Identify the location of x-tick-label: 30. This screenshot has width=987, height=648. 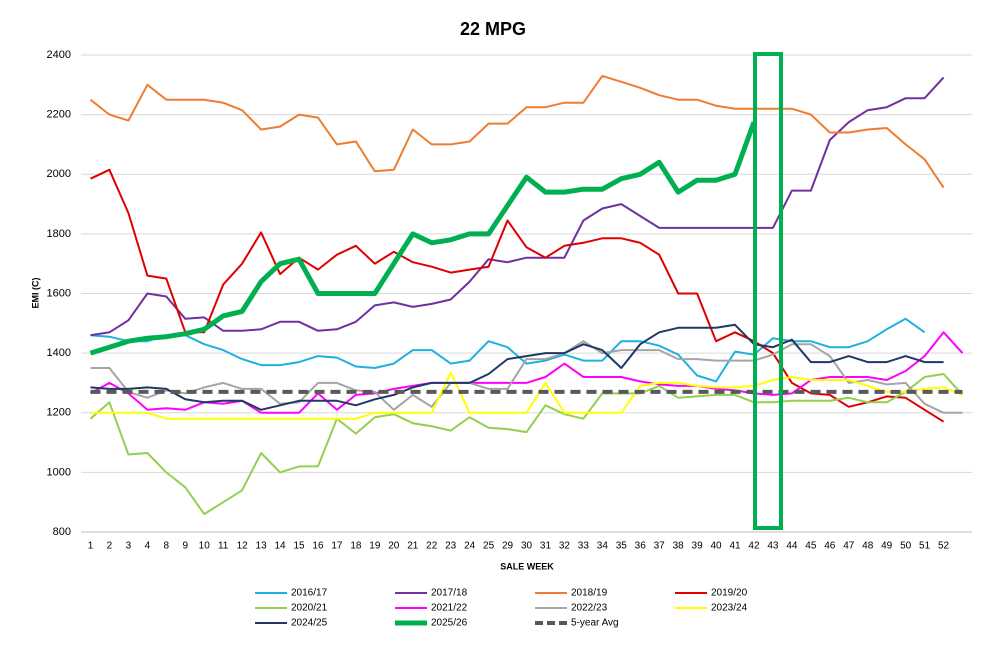
(527, 546).